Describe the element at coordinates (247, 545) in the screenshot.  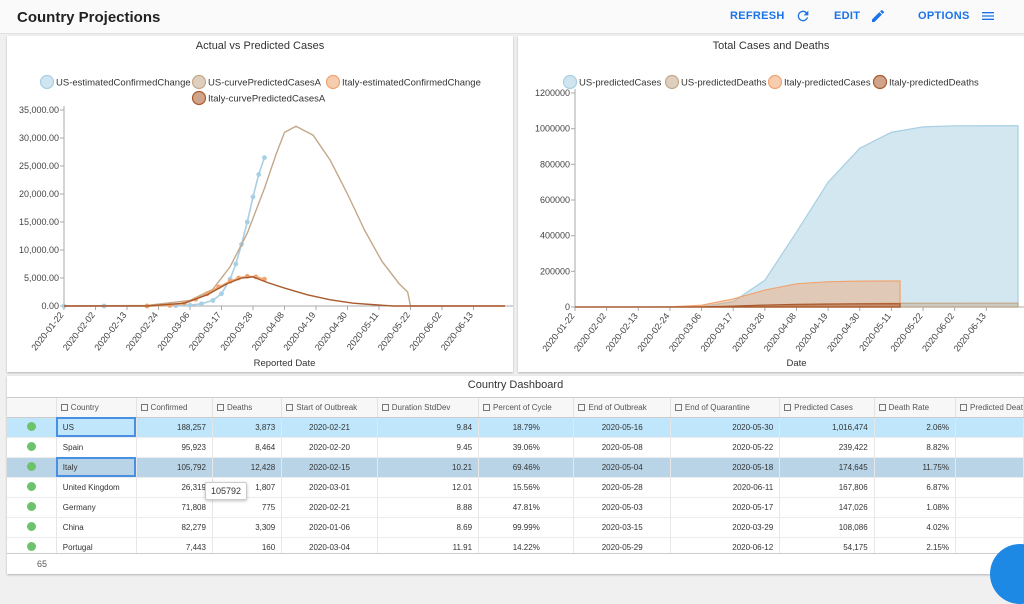
I see `table-cell: 160` at that location.